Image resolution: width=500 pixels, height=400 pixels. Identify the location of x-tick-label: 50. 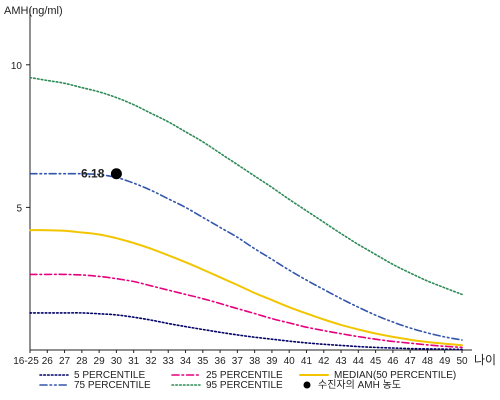
(462, 361).